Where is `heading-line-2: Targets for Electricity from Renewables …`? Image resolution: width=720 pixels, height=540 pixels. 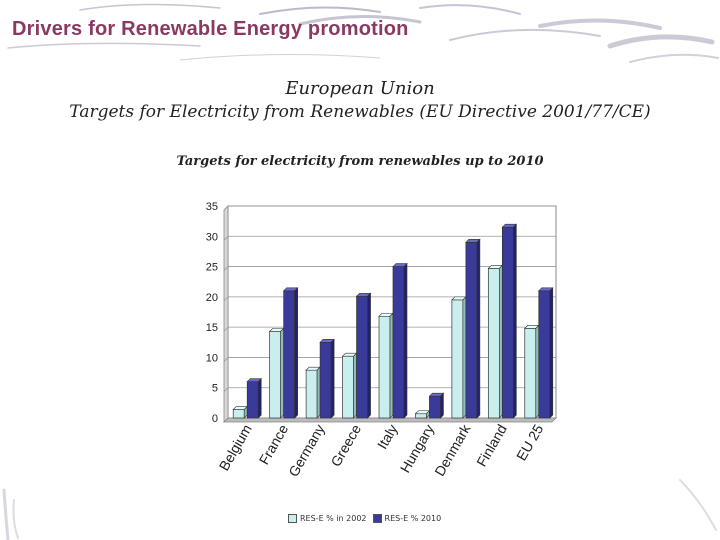 heading-line-2: Targets for Electricity from Renewables … is located at coordinates (360, 112).